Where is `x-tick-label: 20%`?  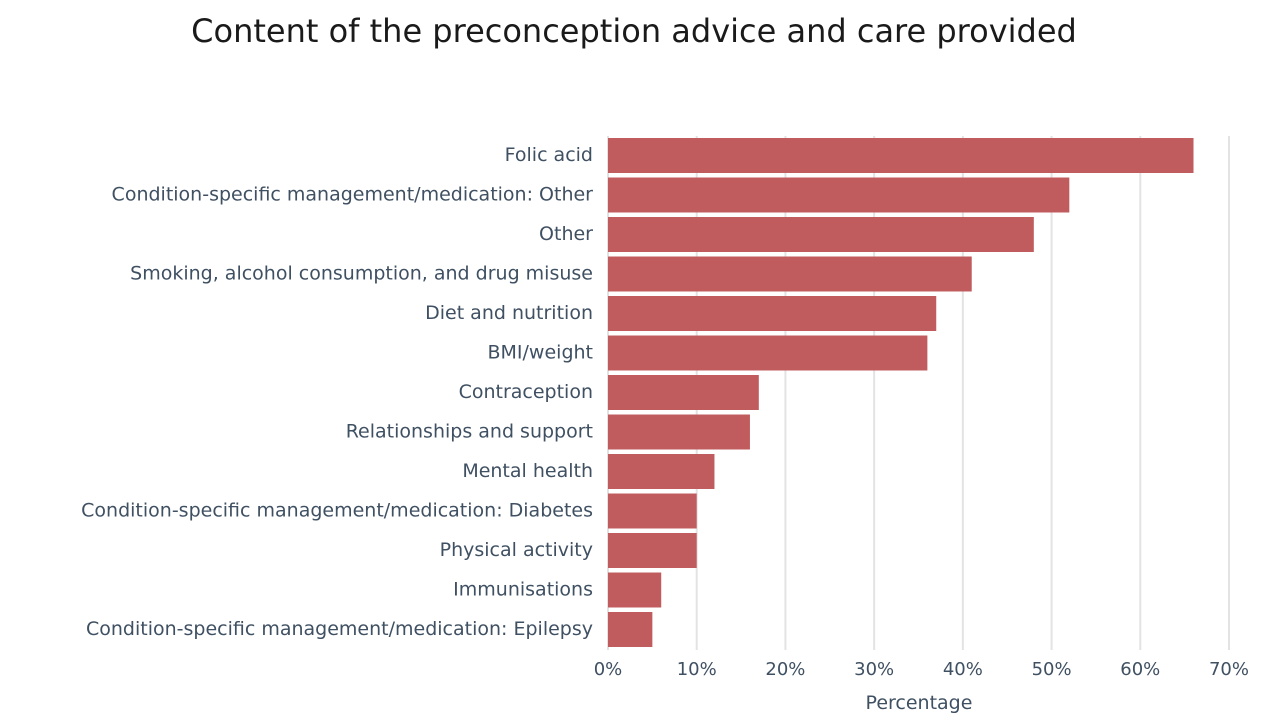
x-tick-label: 20% is located at coordinates (785, 669).